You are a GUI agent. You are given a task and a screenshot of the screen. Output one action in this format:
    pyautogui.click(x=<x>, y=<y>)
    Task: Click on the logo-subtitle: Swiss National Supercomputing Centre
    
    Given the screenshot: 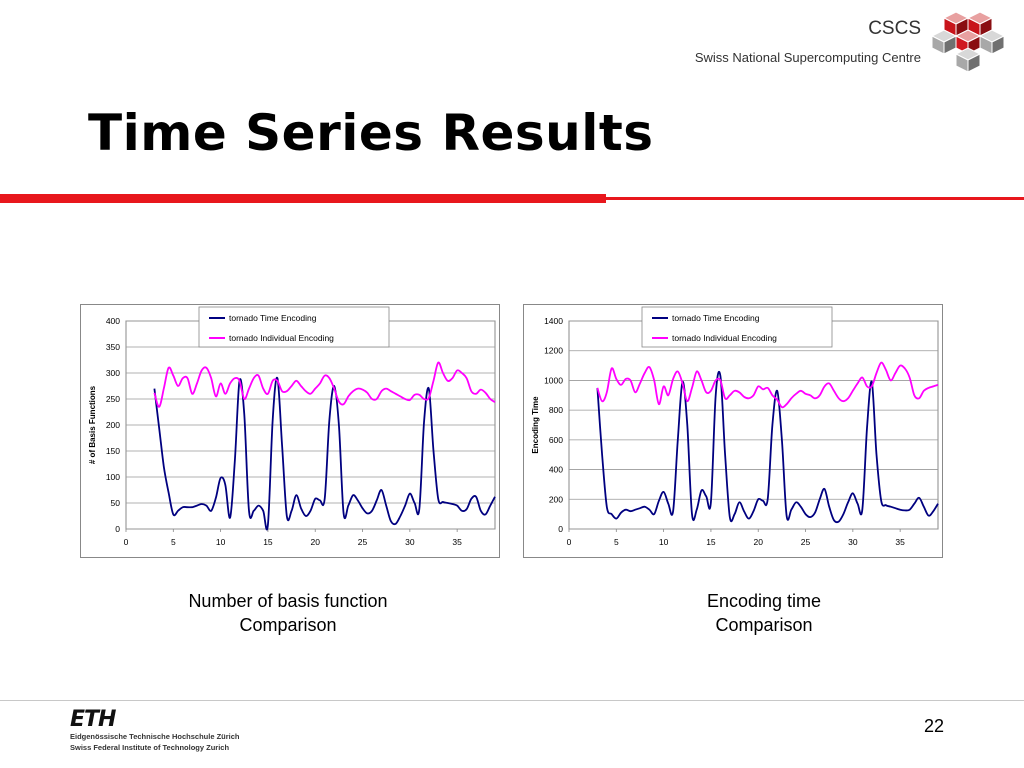 What is the action you would take?
    pyautogui.click(x=807, y=57)
    